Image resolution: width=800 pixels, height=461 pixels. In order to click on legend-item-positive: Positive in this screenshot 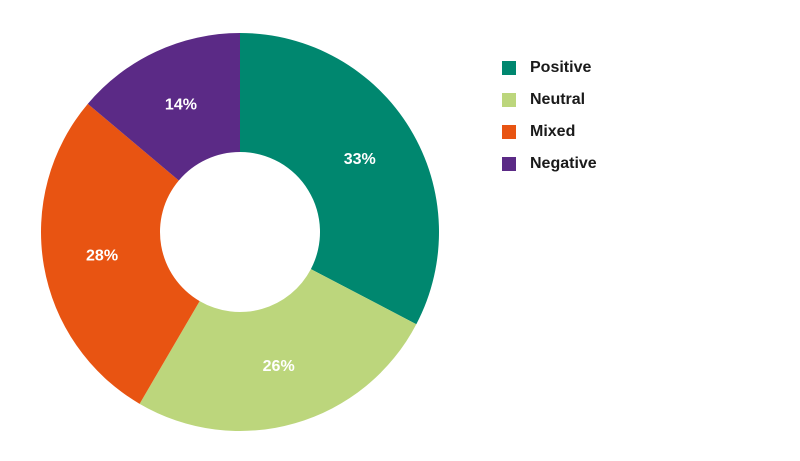, I will do `click(549, 68)`.